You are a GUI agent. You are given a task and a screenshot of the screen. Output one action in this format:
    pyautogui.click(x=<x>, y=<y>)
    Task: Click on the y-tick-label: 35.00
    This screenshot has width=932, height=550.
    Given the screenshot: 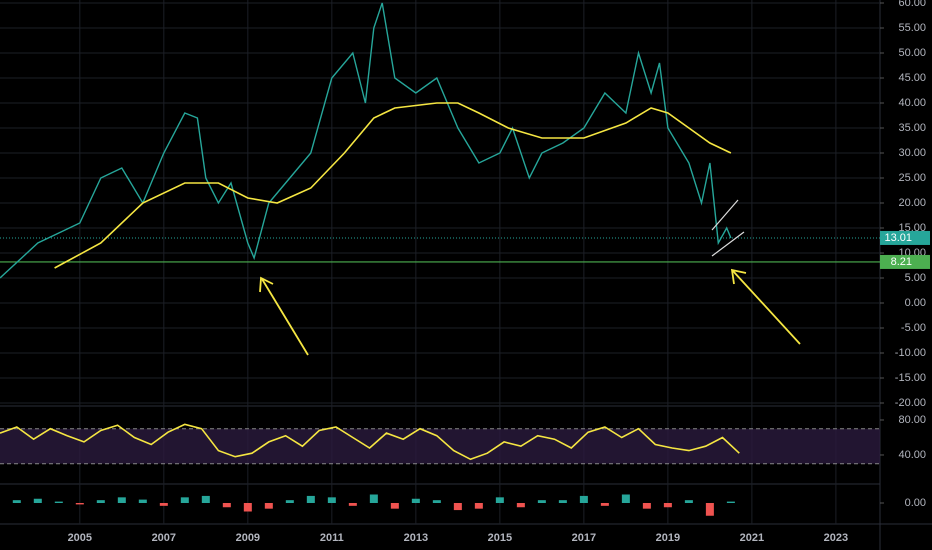 What is the action you would take?
    pyautogui.click(x=912, y=128)
    